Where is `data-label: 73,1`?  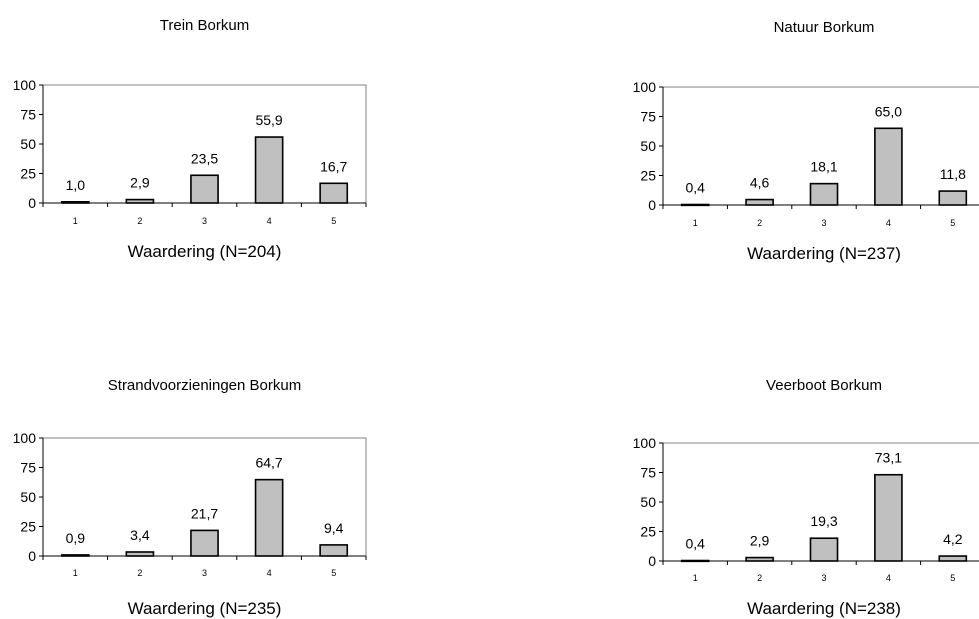
data-label: 73,1 is located at coordinates (888, 458).